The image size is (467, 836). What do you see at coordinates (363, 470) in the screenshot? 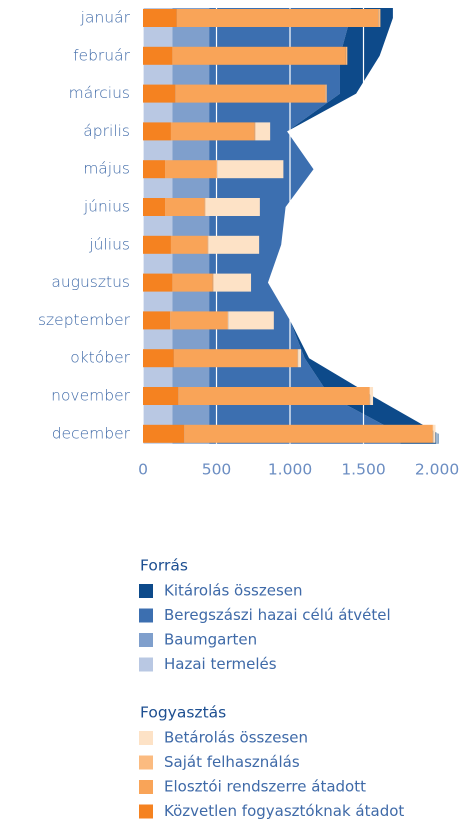
I see `x-tick-label: 1.500` at bounding box center [363, 470].